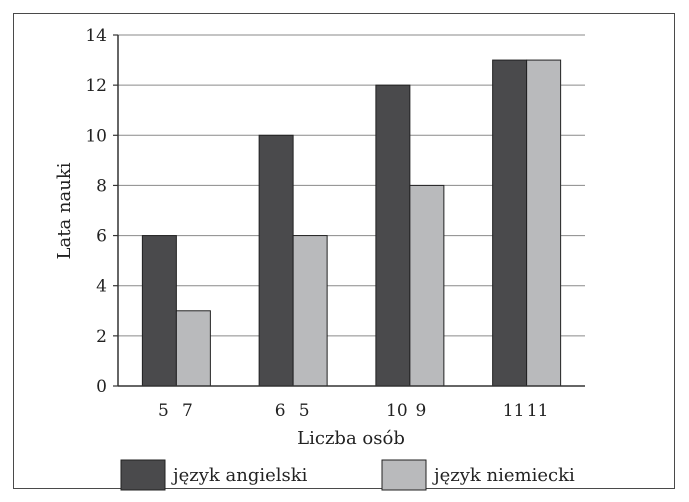 The width and height of the screenshot is (689, 502). What do you see at coordinates (101, 387) in the screenshot?
I see `y-tick-label: 0` at bounding box center [101, 387].